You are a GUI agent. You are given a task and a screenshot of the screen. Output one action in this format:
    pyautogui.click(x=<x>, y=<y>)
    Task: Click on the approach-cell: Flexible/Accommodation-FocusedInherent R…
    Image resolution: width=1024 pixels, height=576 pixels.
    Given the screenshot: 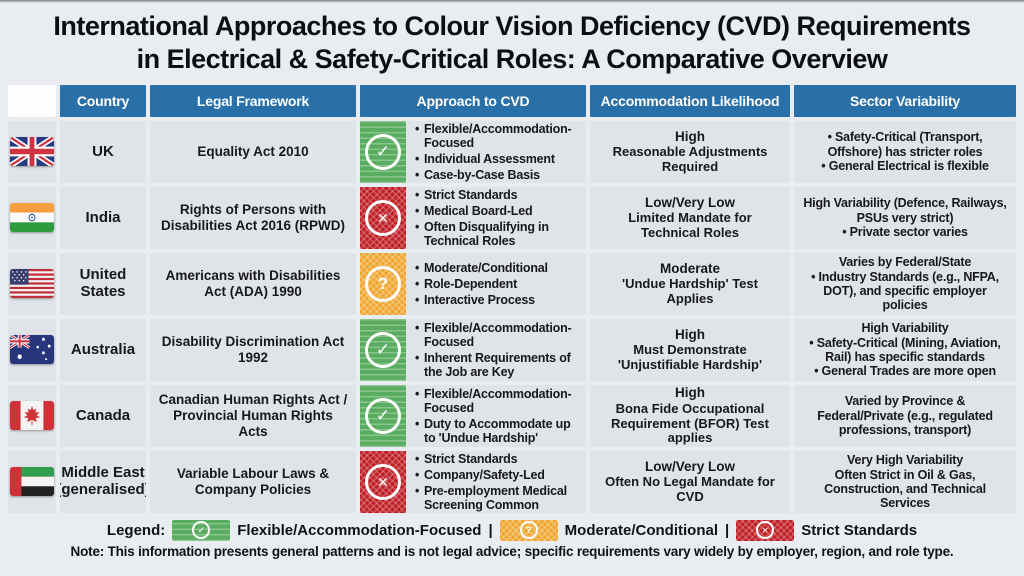 What is the action you would take?
    pyautogui.click(x=473, y=349)
    